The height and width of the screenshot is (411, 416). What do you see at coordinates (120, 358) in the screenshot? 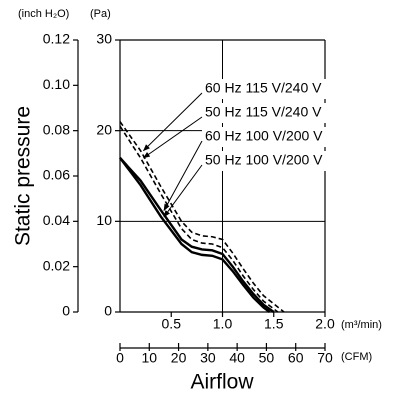
I see `x2-tick-label: 0` at bounding box center [120, 358].